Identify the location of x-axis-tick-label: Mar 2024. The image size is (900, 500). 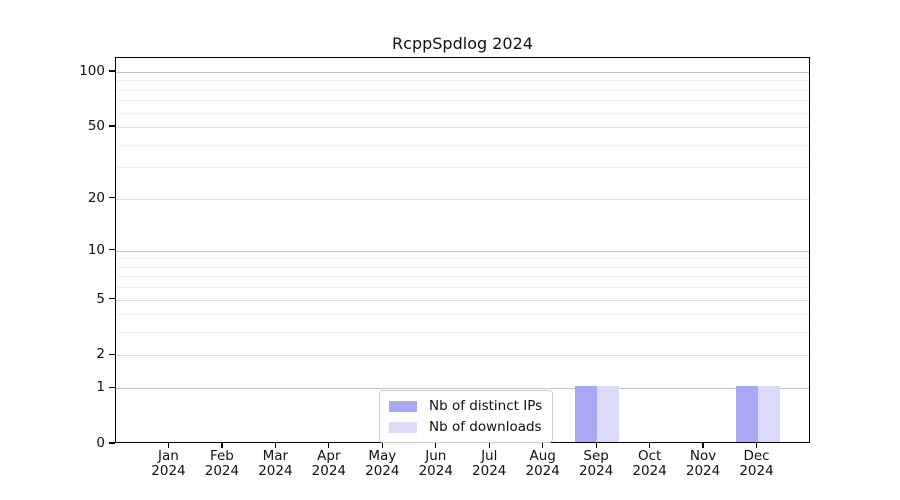
(275, 464).